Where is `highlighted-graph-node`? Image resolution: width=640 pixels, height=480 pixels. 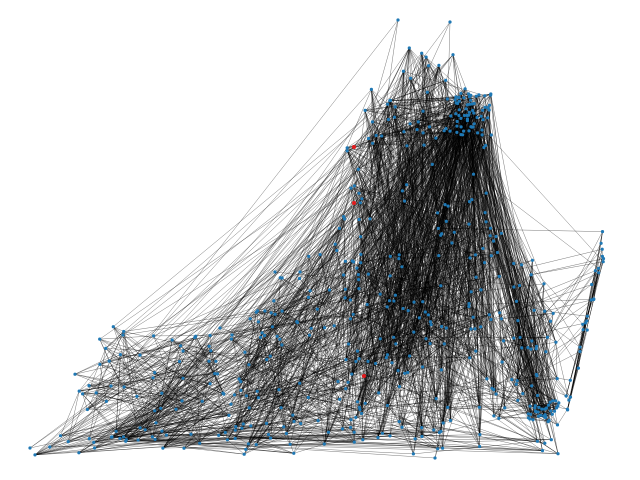
highlighted-graph-node is located at coordinates (364, 376).